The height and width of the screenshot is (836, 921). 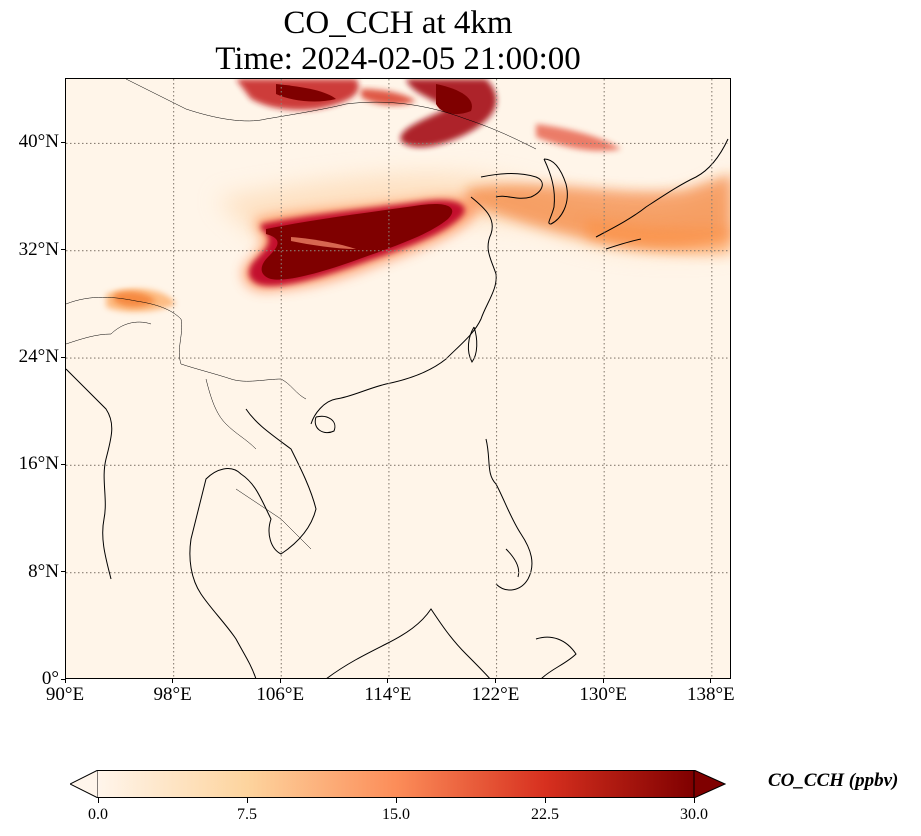 I want to click on colorbar-tick-label: 7.5, so click(x=247, y=814).